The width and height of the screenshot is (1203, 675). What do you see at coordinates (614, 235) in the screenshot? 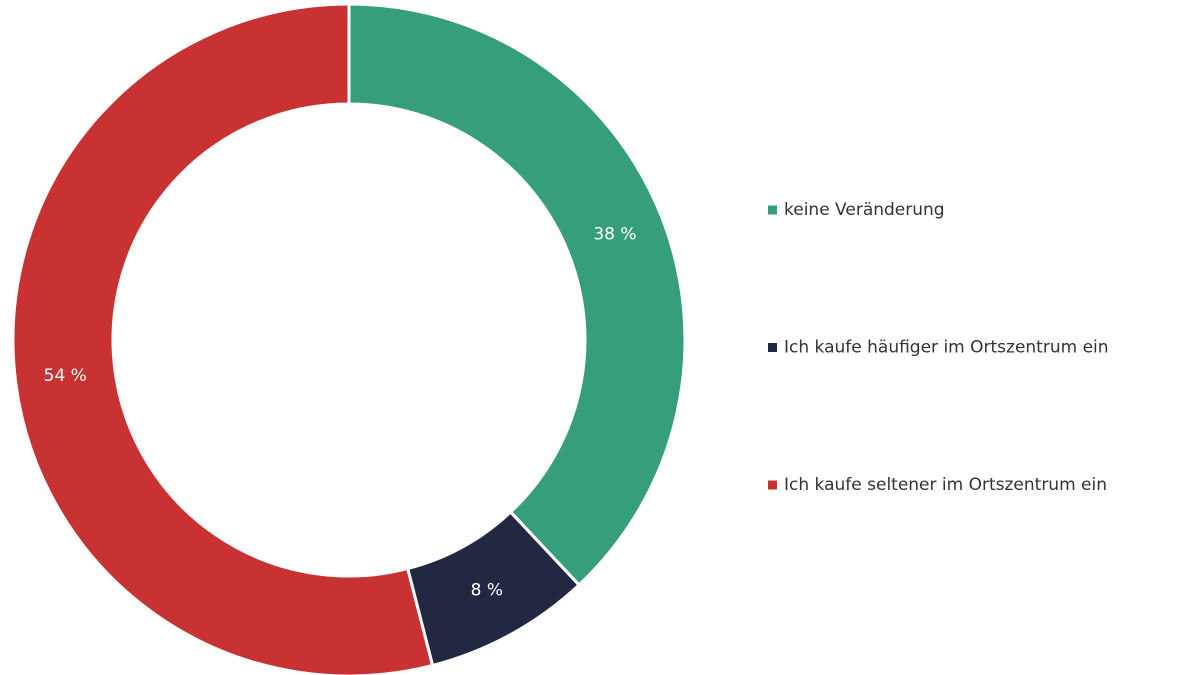
I see `value-label: 38 %` at bounding box center [614, 235].